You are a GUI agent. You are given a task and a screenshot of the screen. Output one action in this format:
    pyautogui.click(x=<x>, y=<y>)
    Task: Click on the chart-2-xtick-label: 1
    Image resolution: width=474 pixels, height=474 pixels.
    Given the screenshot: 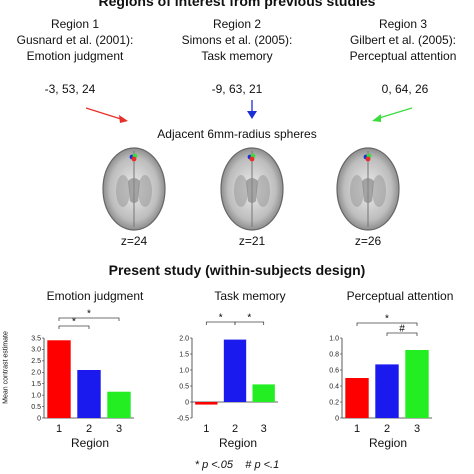 What is the action you would take?
    pyautogui.click(x=206, y=429)
    